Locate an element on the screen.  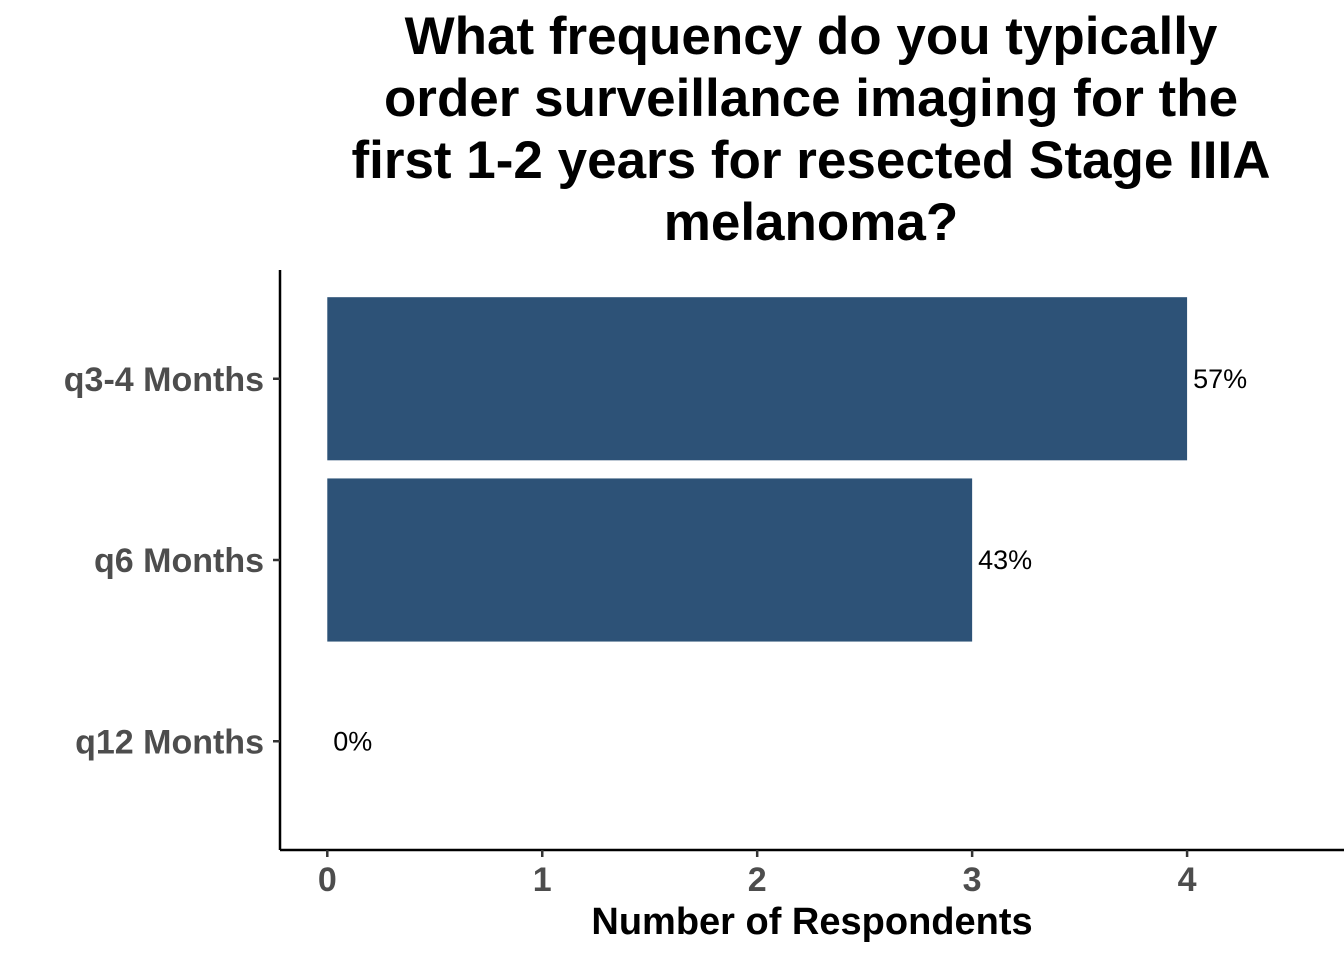
category-label: q3-4 Months is located at coordinates (164, 380).